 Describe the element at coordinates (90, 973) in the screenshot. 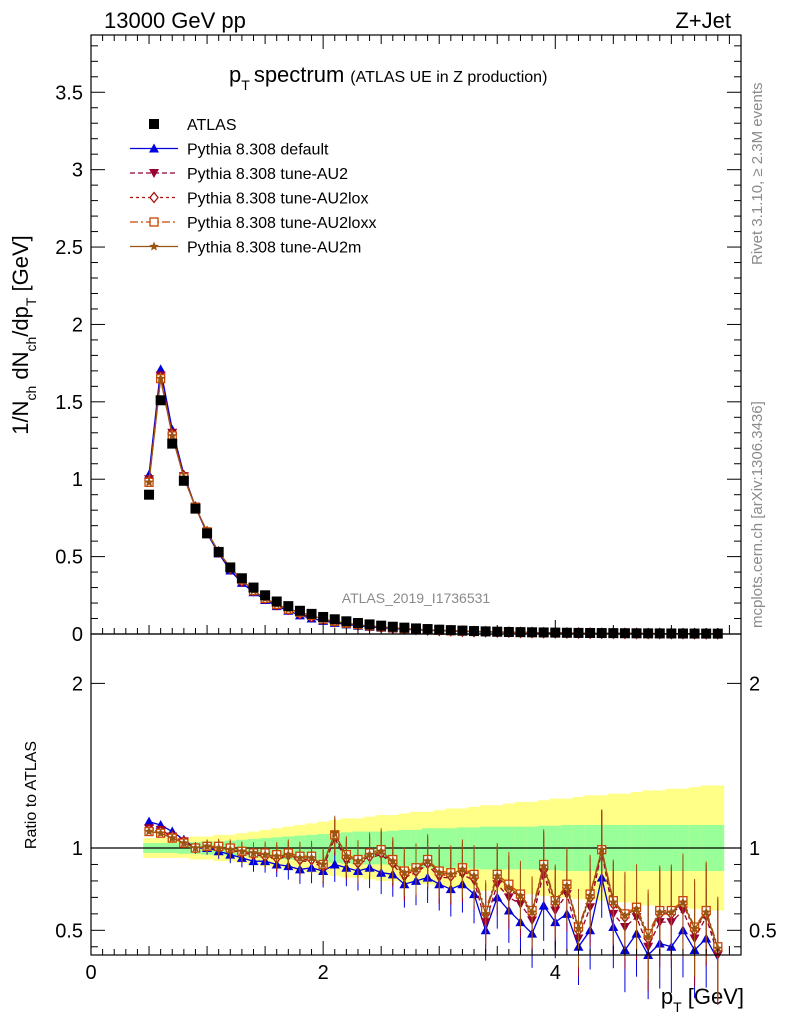

I see `xtick-label: 0` at that location.